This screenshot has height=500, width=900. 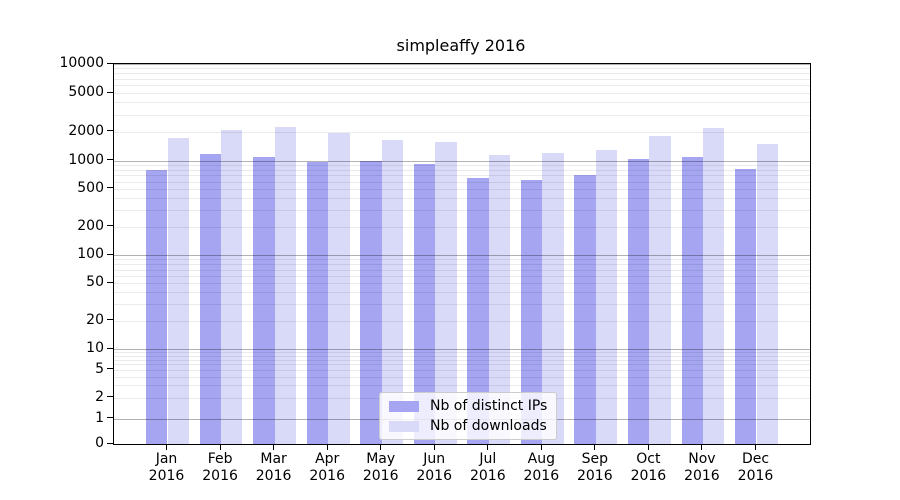 I want to click on x-axis-tick-label: May 2016, so click(x=381, y=468).